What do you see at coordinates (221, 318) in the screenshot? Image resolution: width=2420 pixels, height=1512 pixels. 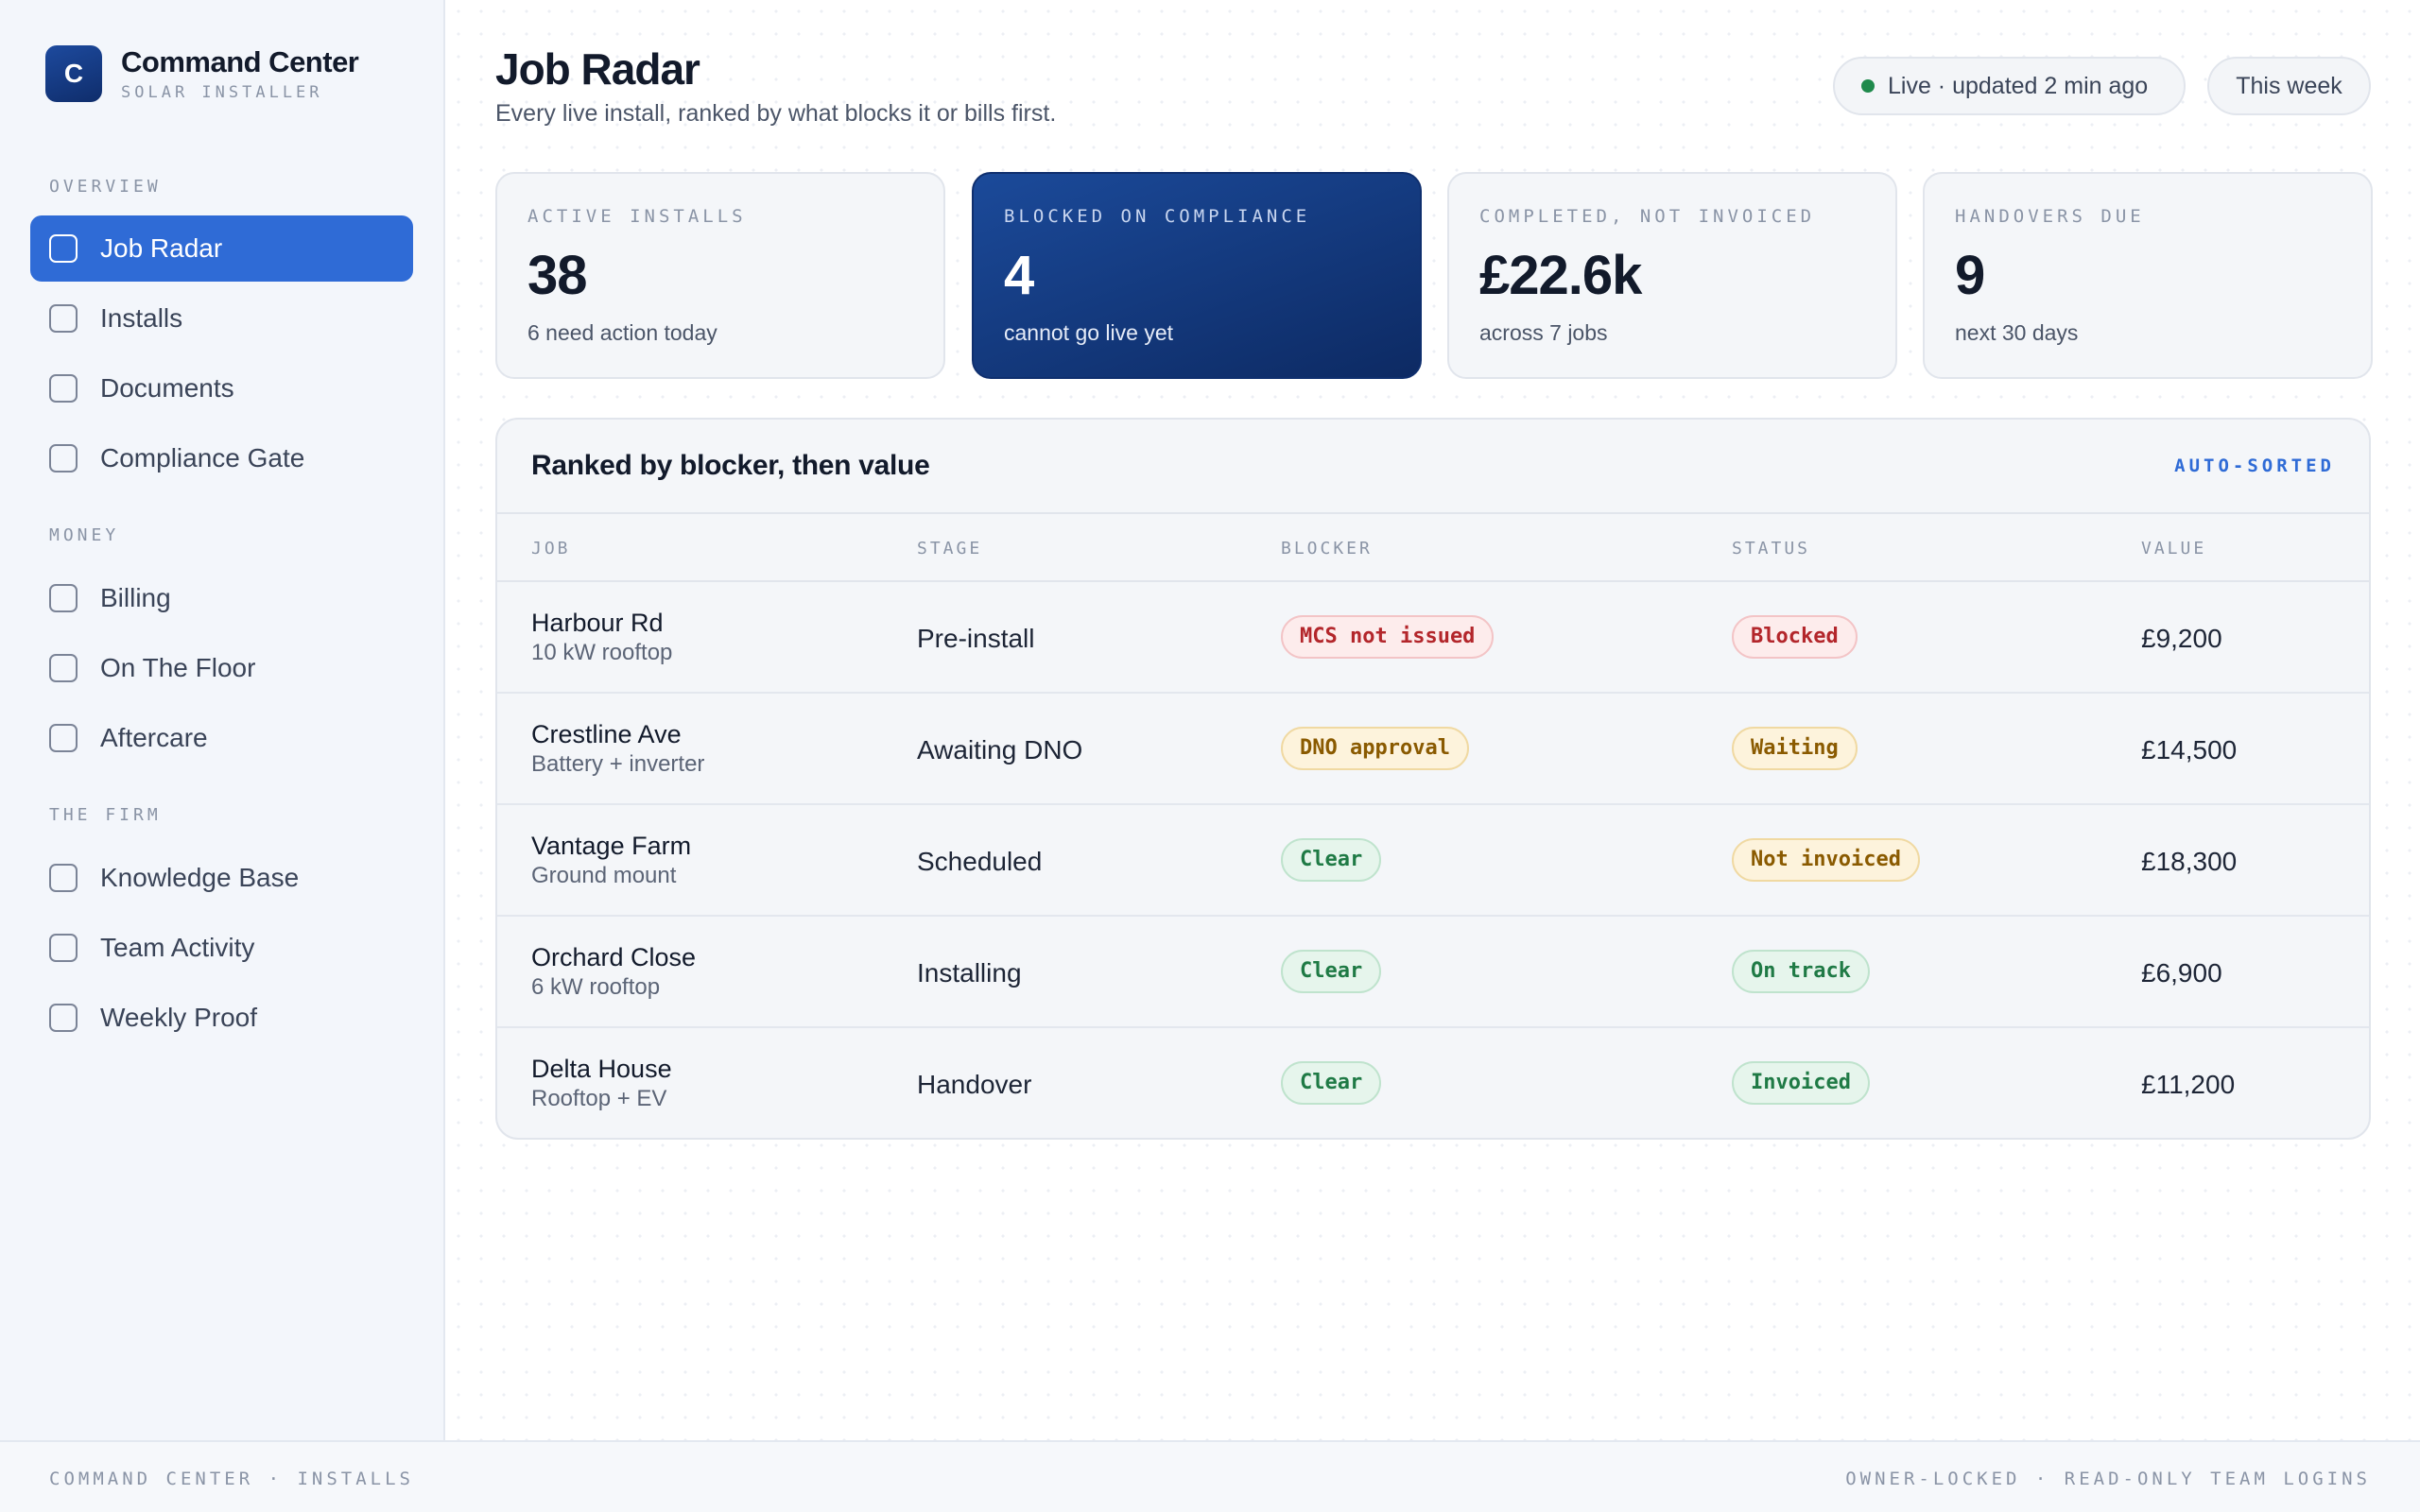 I see `sidebar-item-installs: Installs` at bounding box center [221, 318].